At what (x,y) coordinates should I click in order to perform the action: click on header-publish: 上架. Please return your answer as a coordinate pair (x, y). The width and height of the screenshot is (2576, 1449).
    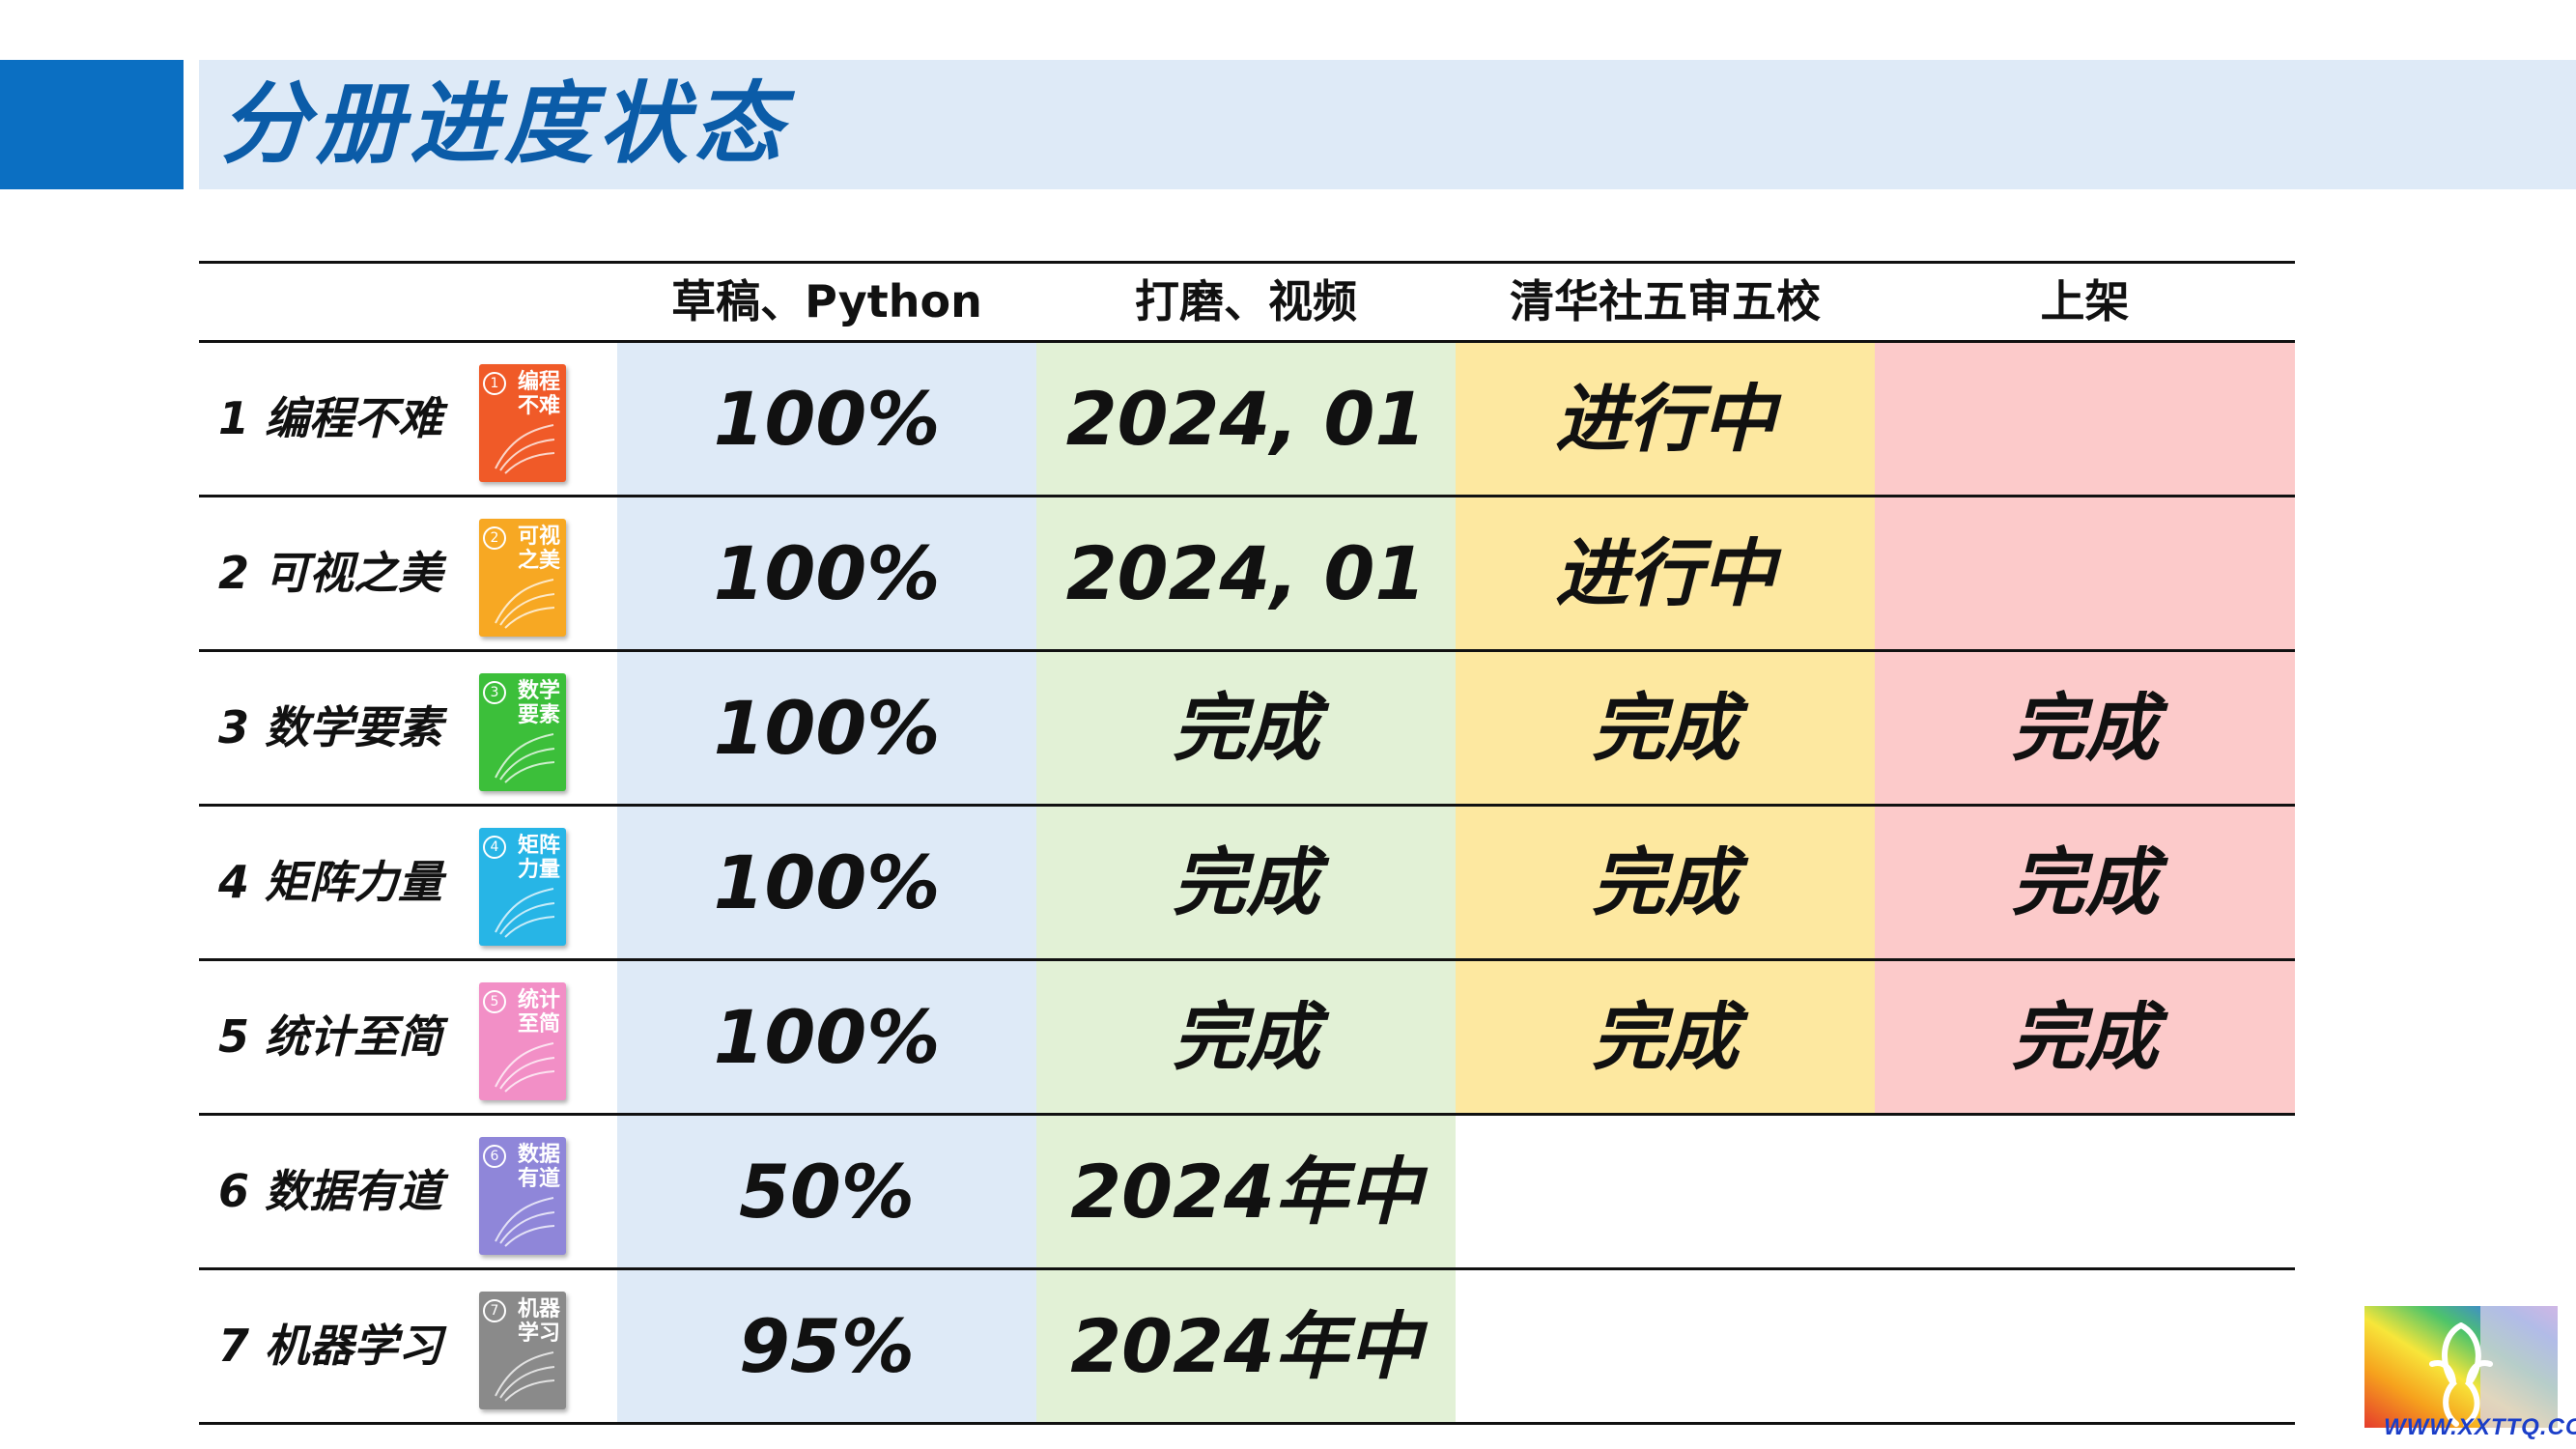
    Looking at the image, I should click on (2085, 301).